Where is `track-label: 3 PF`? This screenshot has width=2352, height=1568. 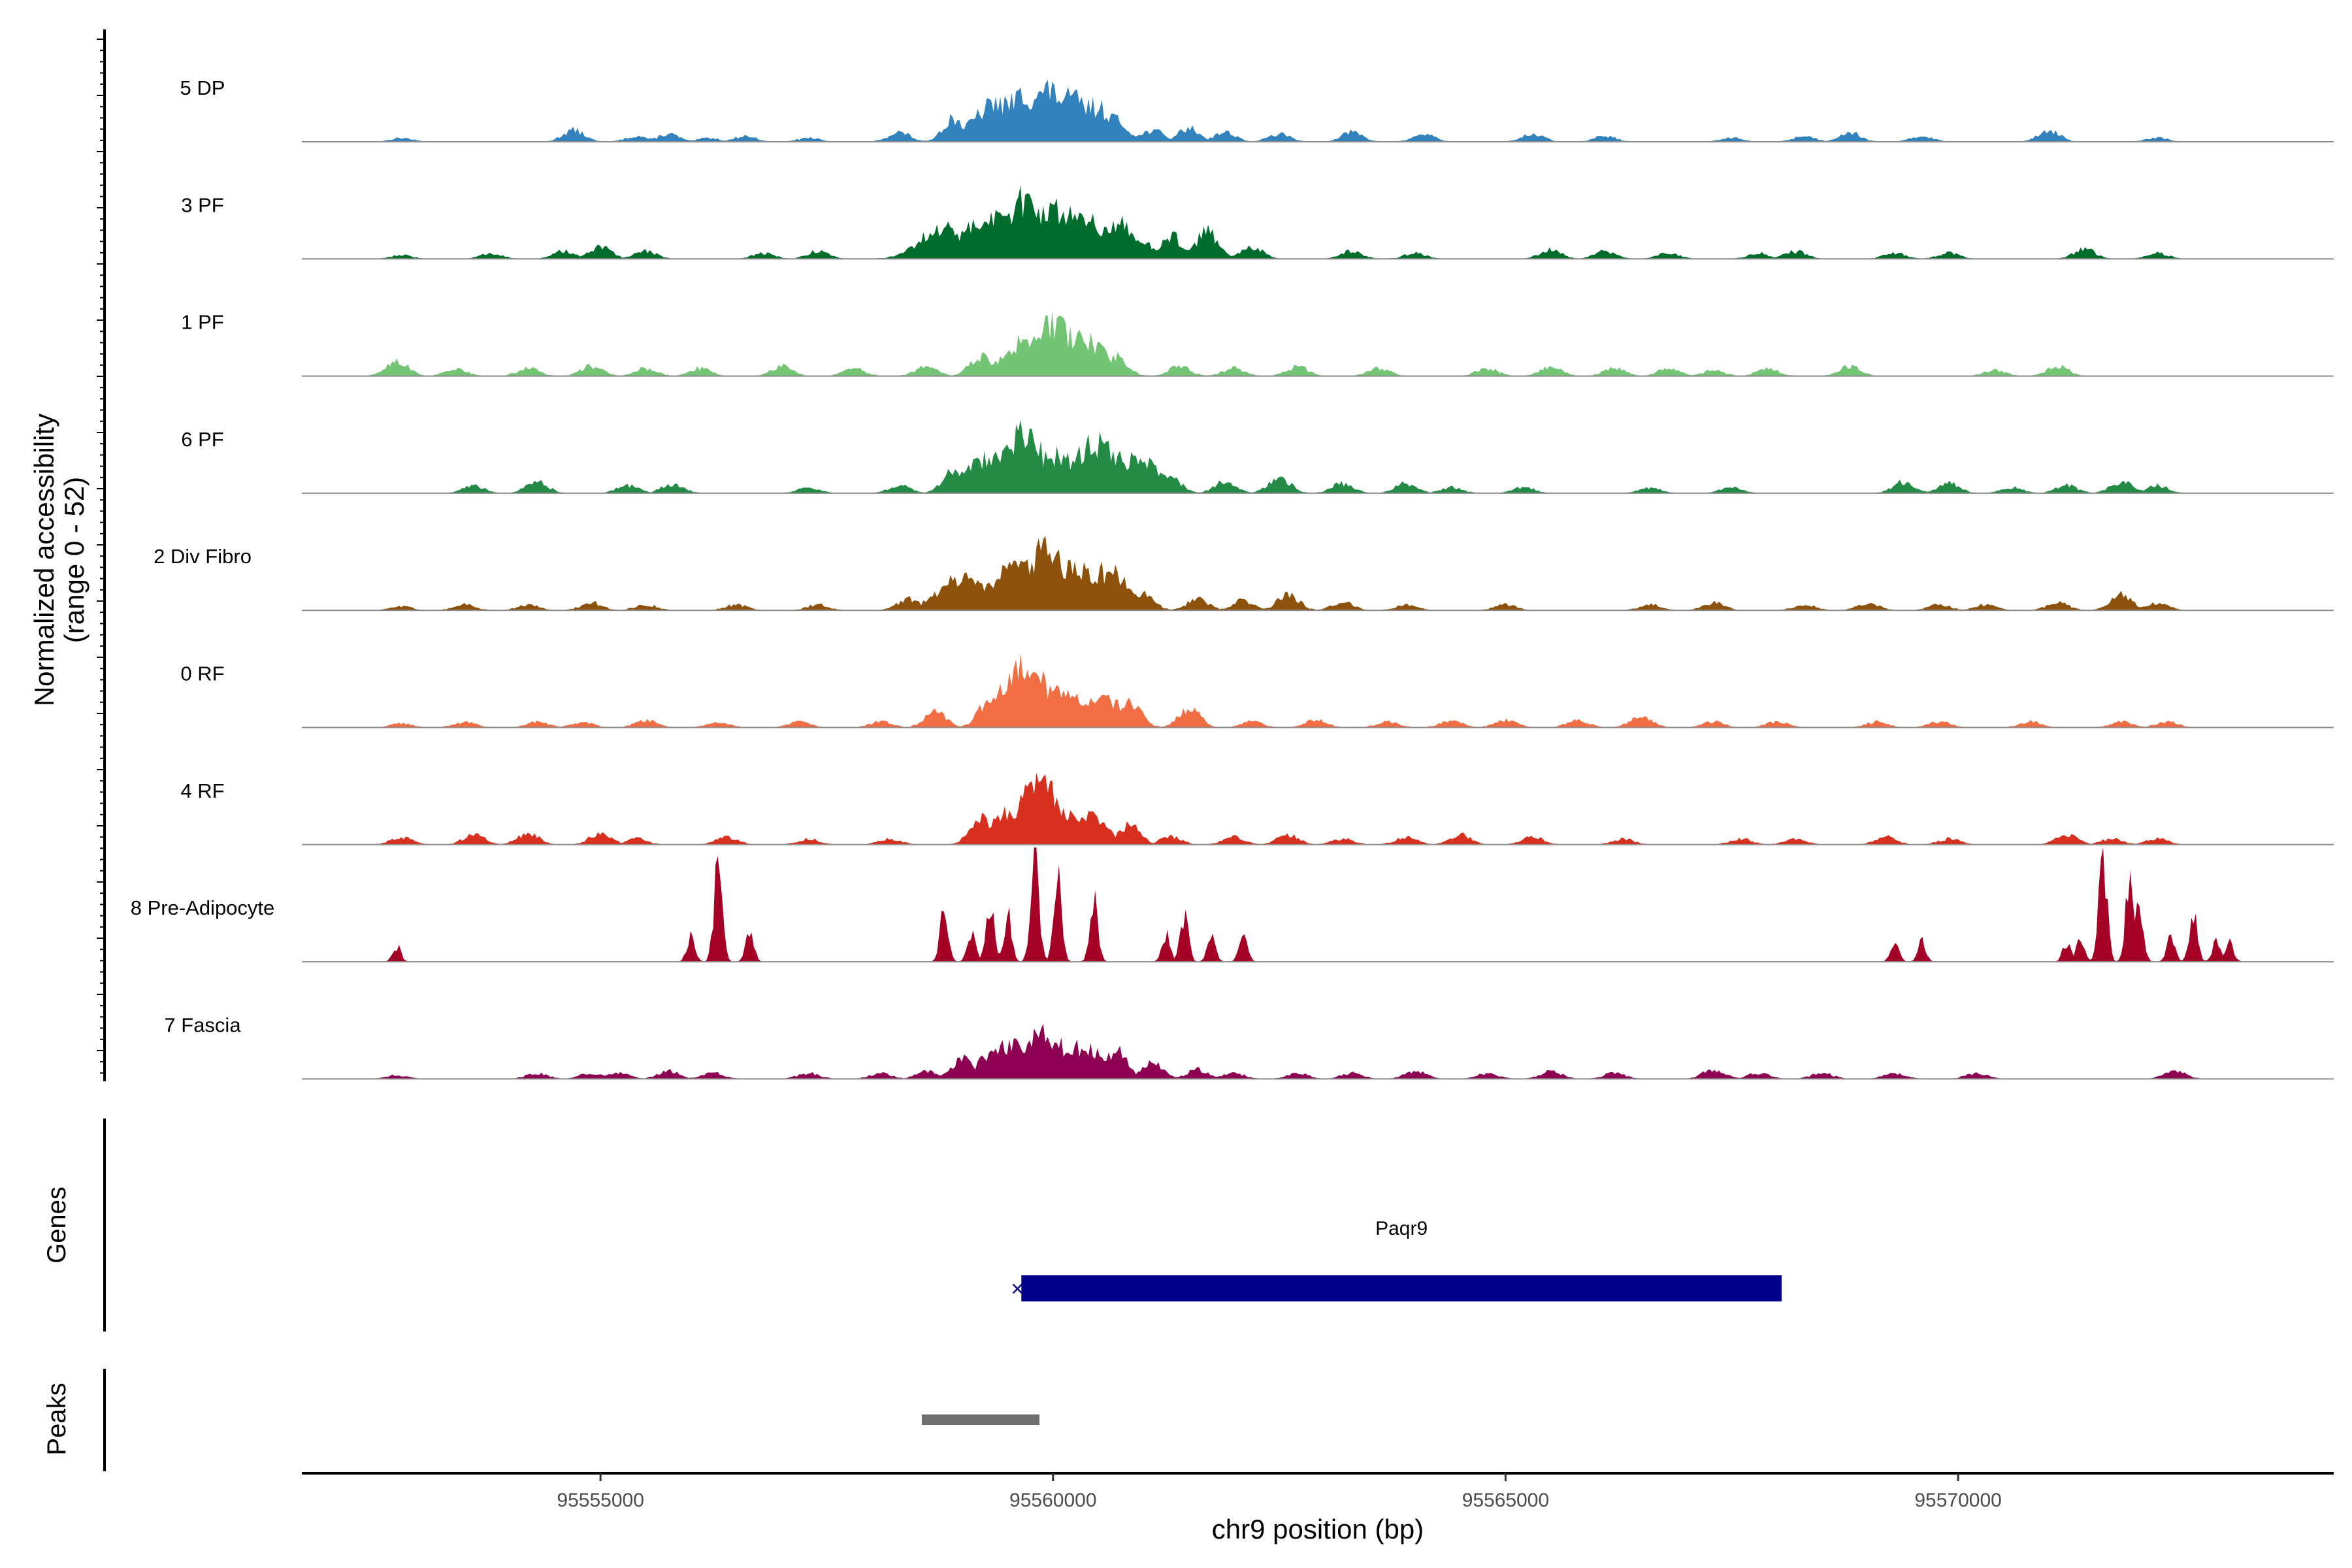 track-label: 3 PF is located at coordinates (202, 204).